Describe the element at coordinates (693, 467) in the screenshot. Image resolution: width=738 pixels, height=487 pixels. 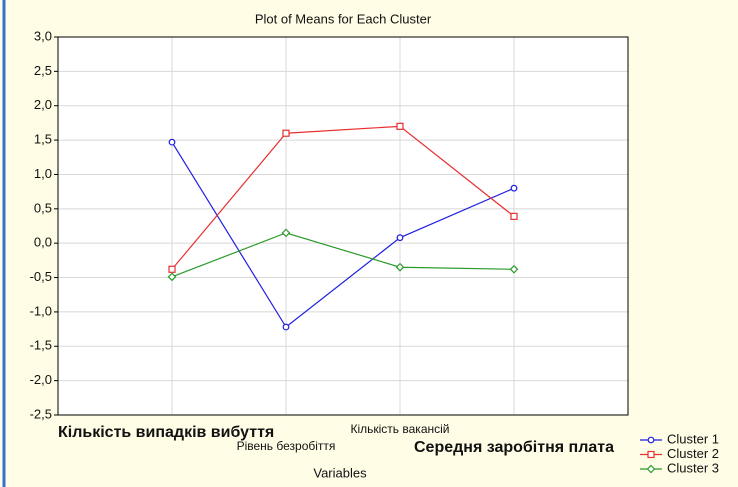
I see `legend-label: Cluster 3` at that location.